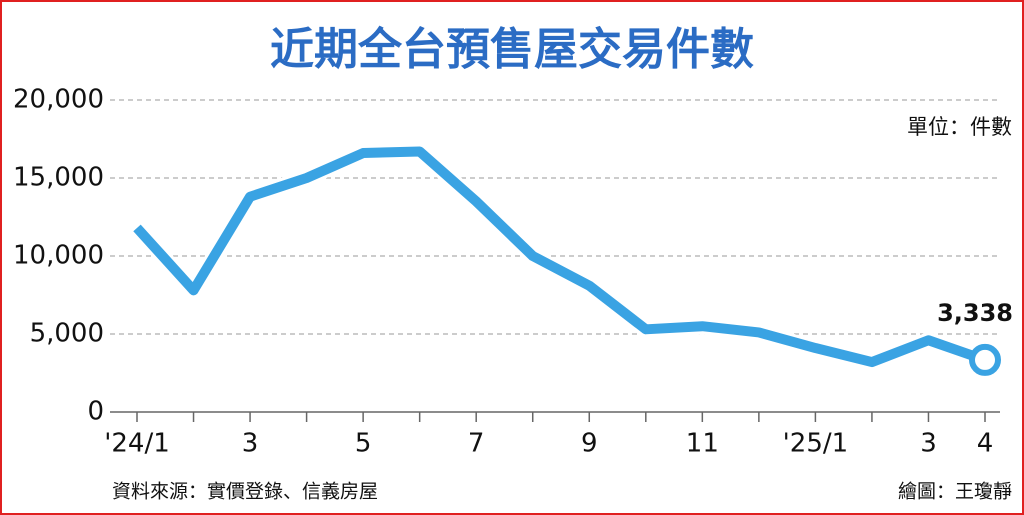  I want to click on credit: 繪圖：王瓊靜, so click(955, 492).